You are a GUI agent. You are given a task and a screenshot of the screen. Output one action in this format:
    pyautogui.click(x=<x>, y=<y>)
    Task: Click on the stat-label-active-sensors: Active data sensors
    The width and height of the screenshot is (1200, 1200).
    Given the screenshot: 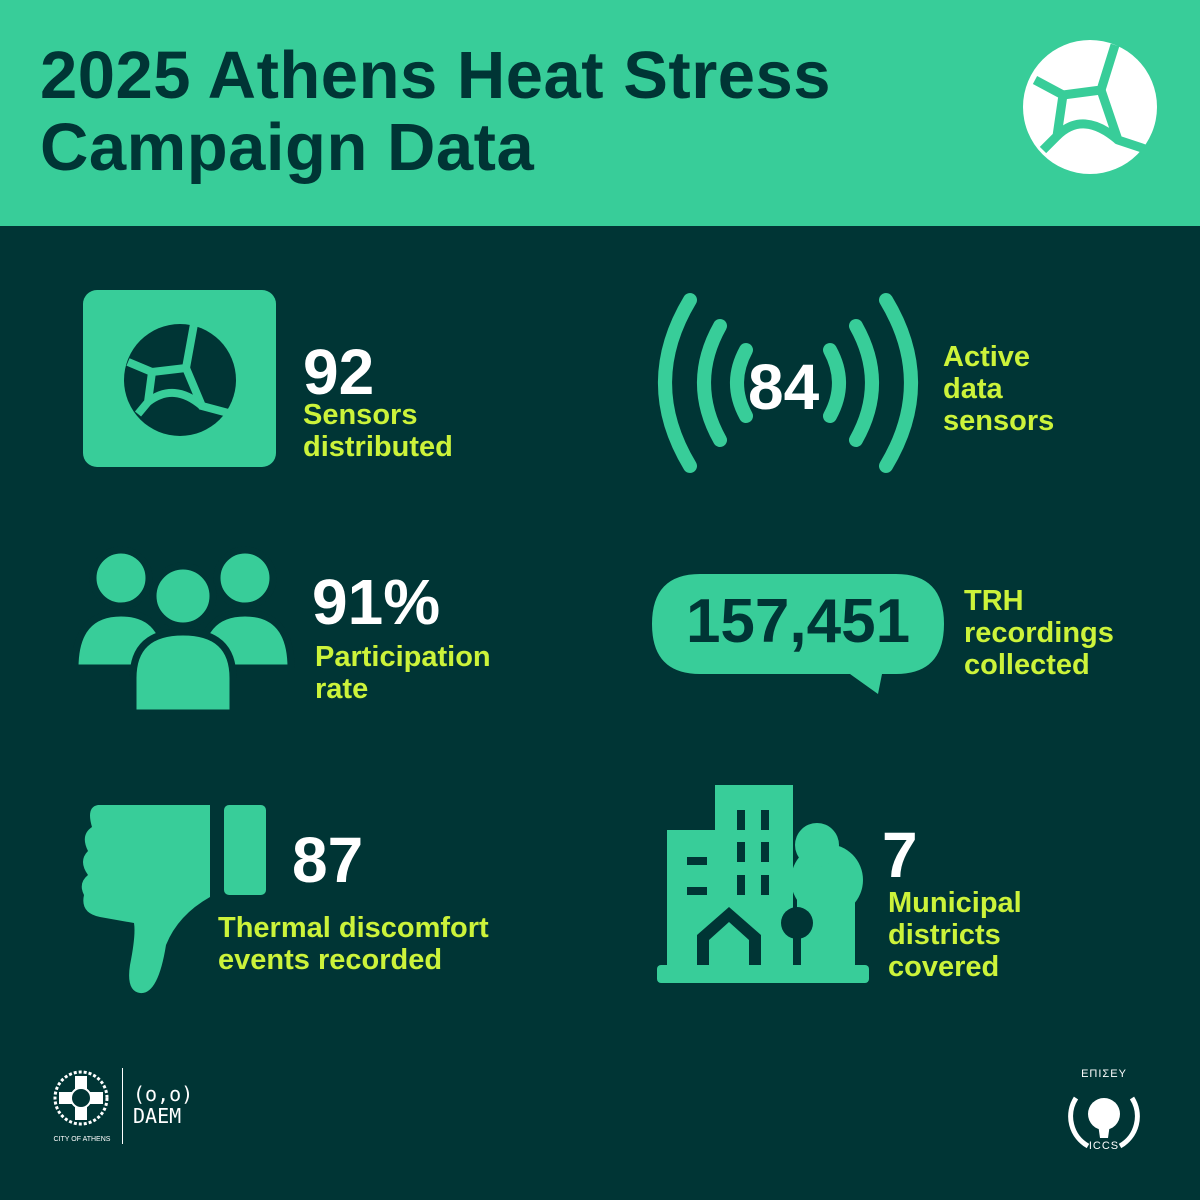 What is the action you would take?
    pyautogui.click(x=999, y=389)
    